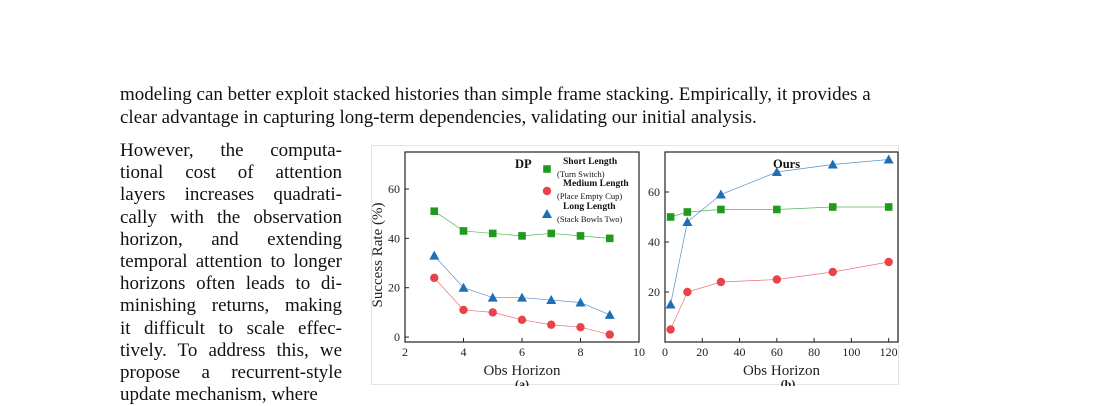  I want to click on text-line: horizon, and extending, so click(231, 239).